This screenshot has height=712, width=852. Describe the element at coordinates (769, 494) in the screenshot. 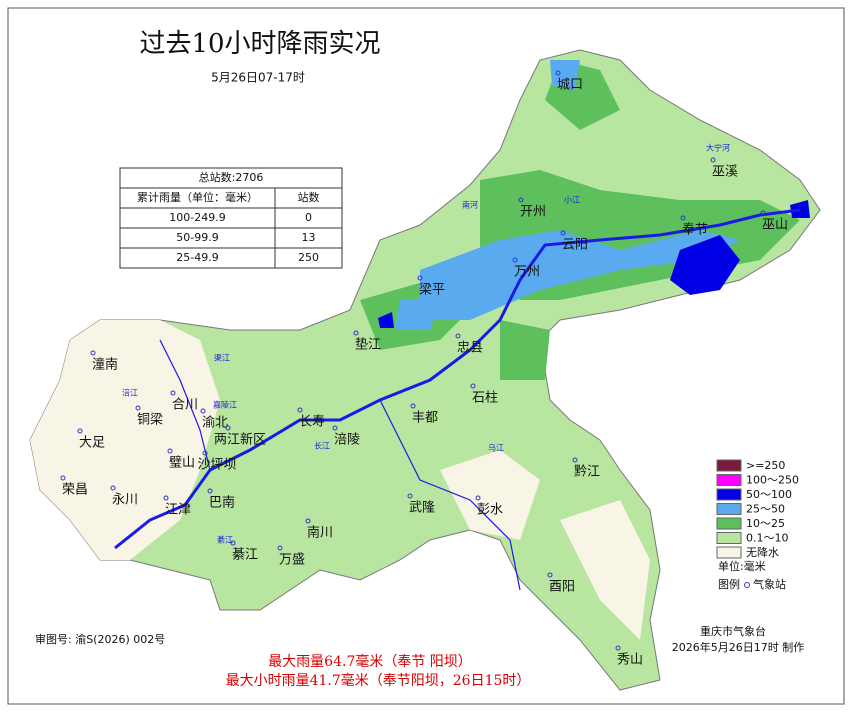

I see `legend-label: 50～100` at that location.